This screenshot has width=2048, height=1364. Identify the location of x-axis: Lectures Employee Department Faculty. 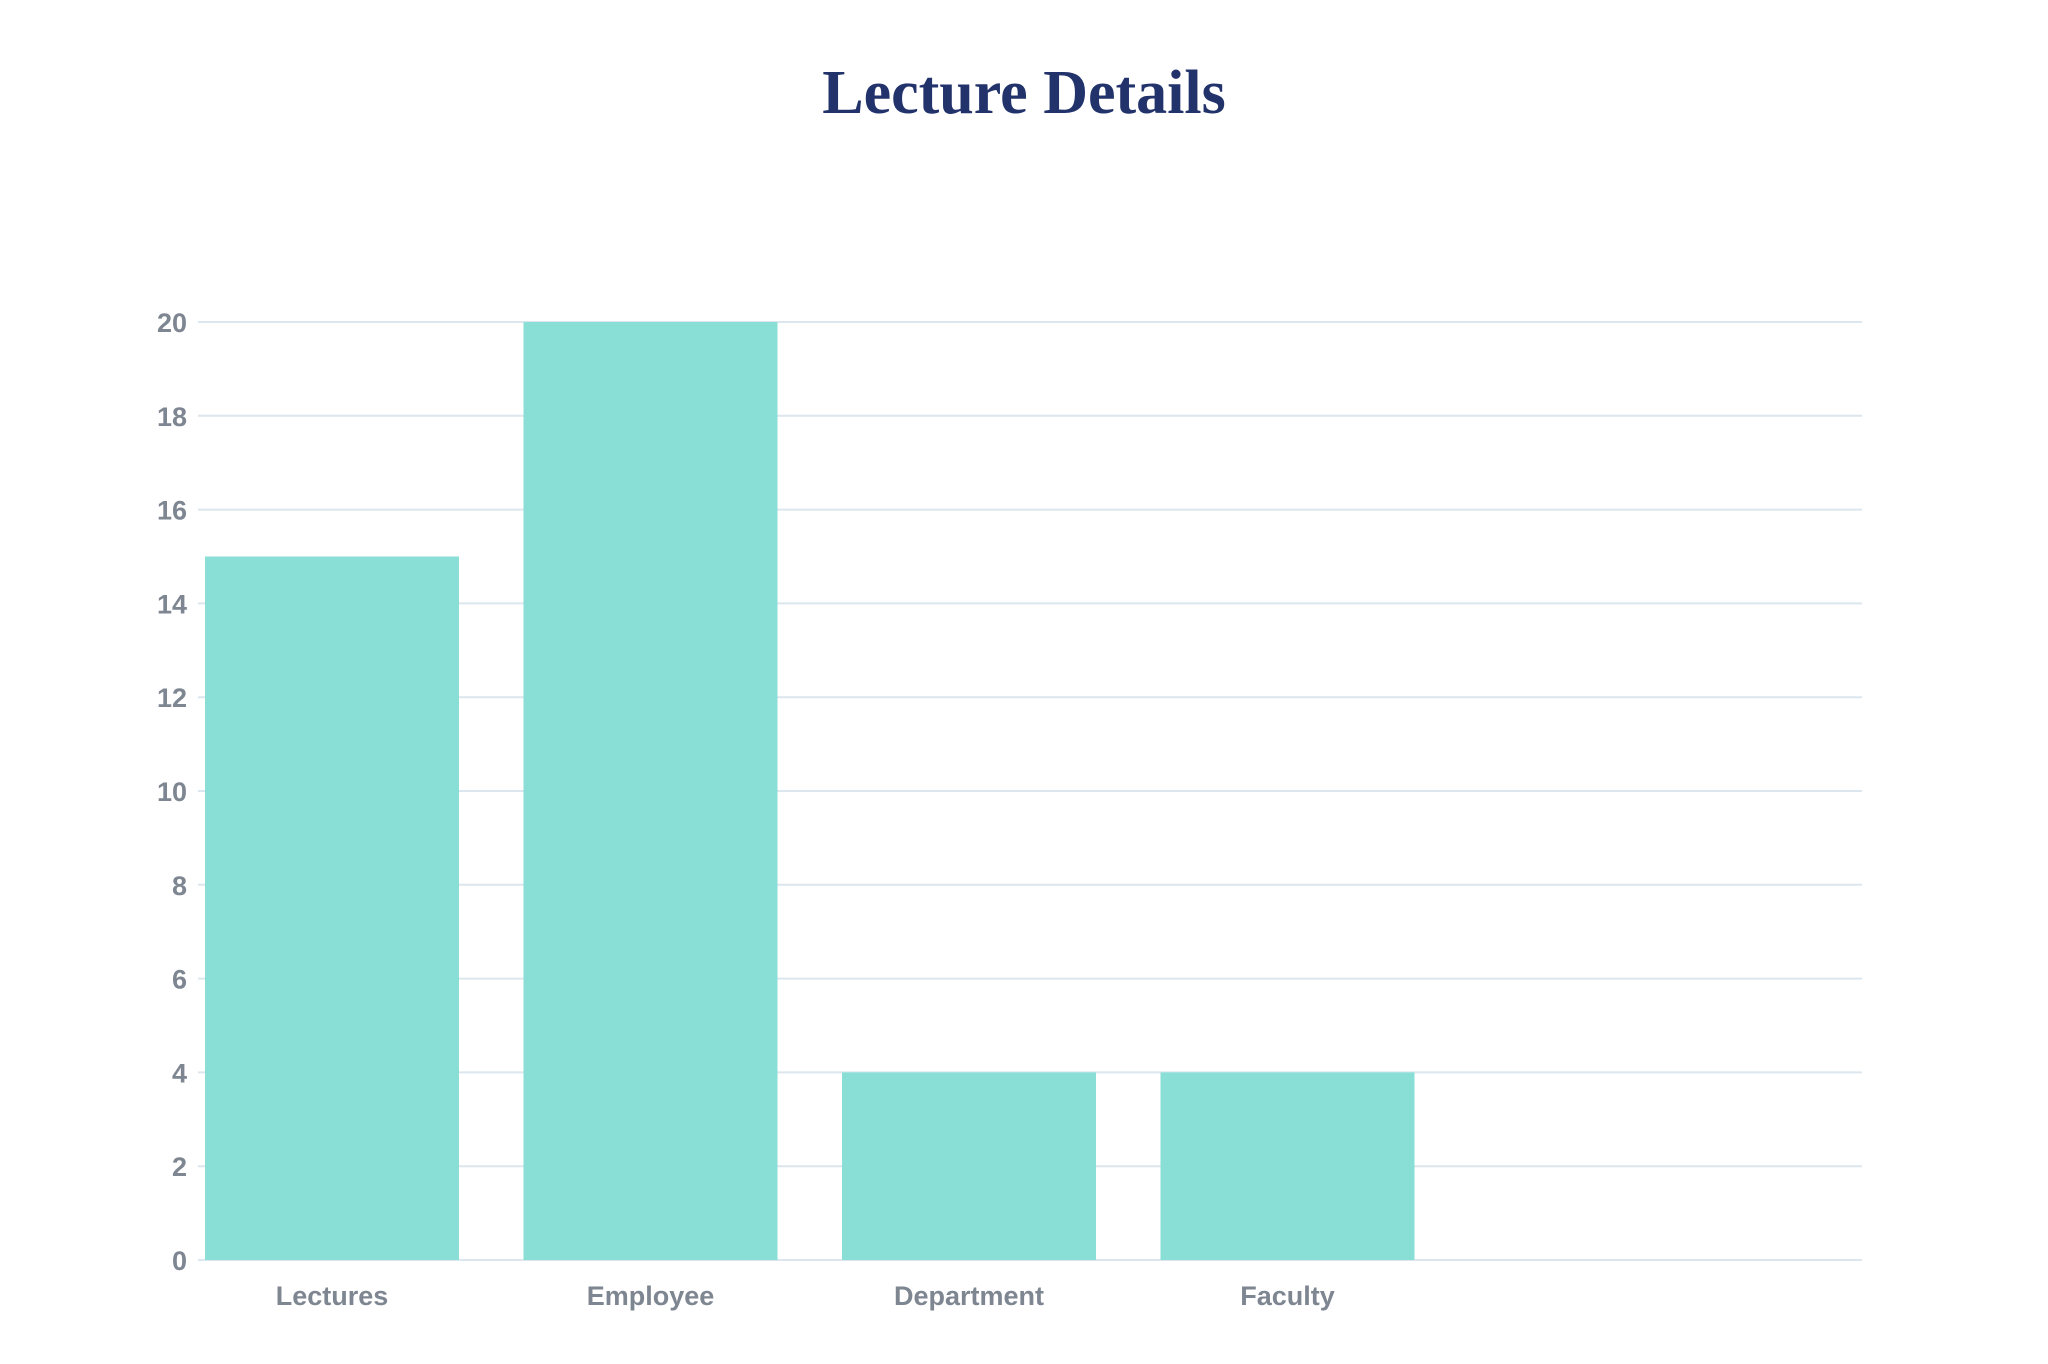
(805, 1296).